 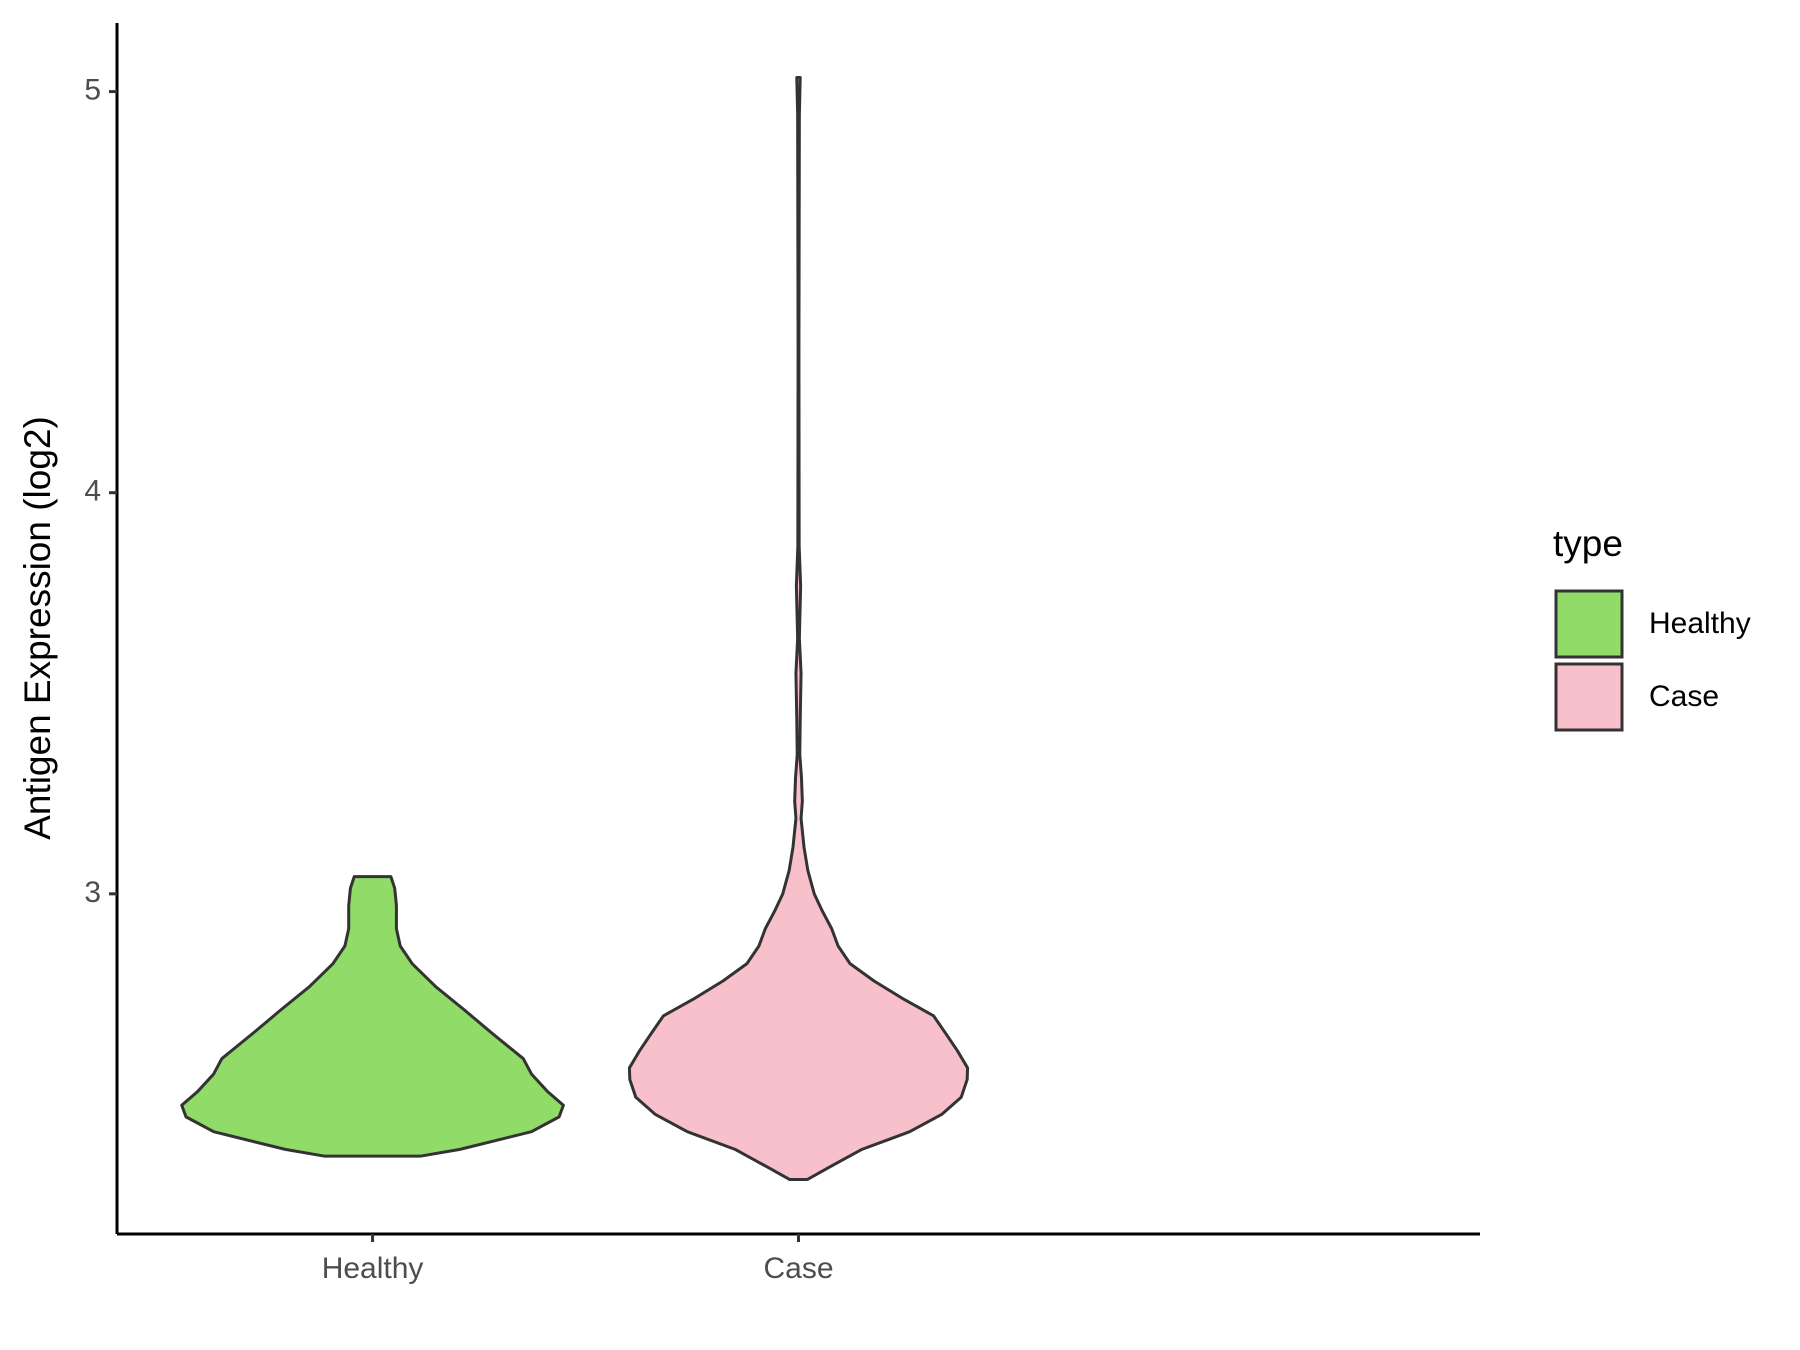 I want to click on violin, so click(x=372, y=1016).